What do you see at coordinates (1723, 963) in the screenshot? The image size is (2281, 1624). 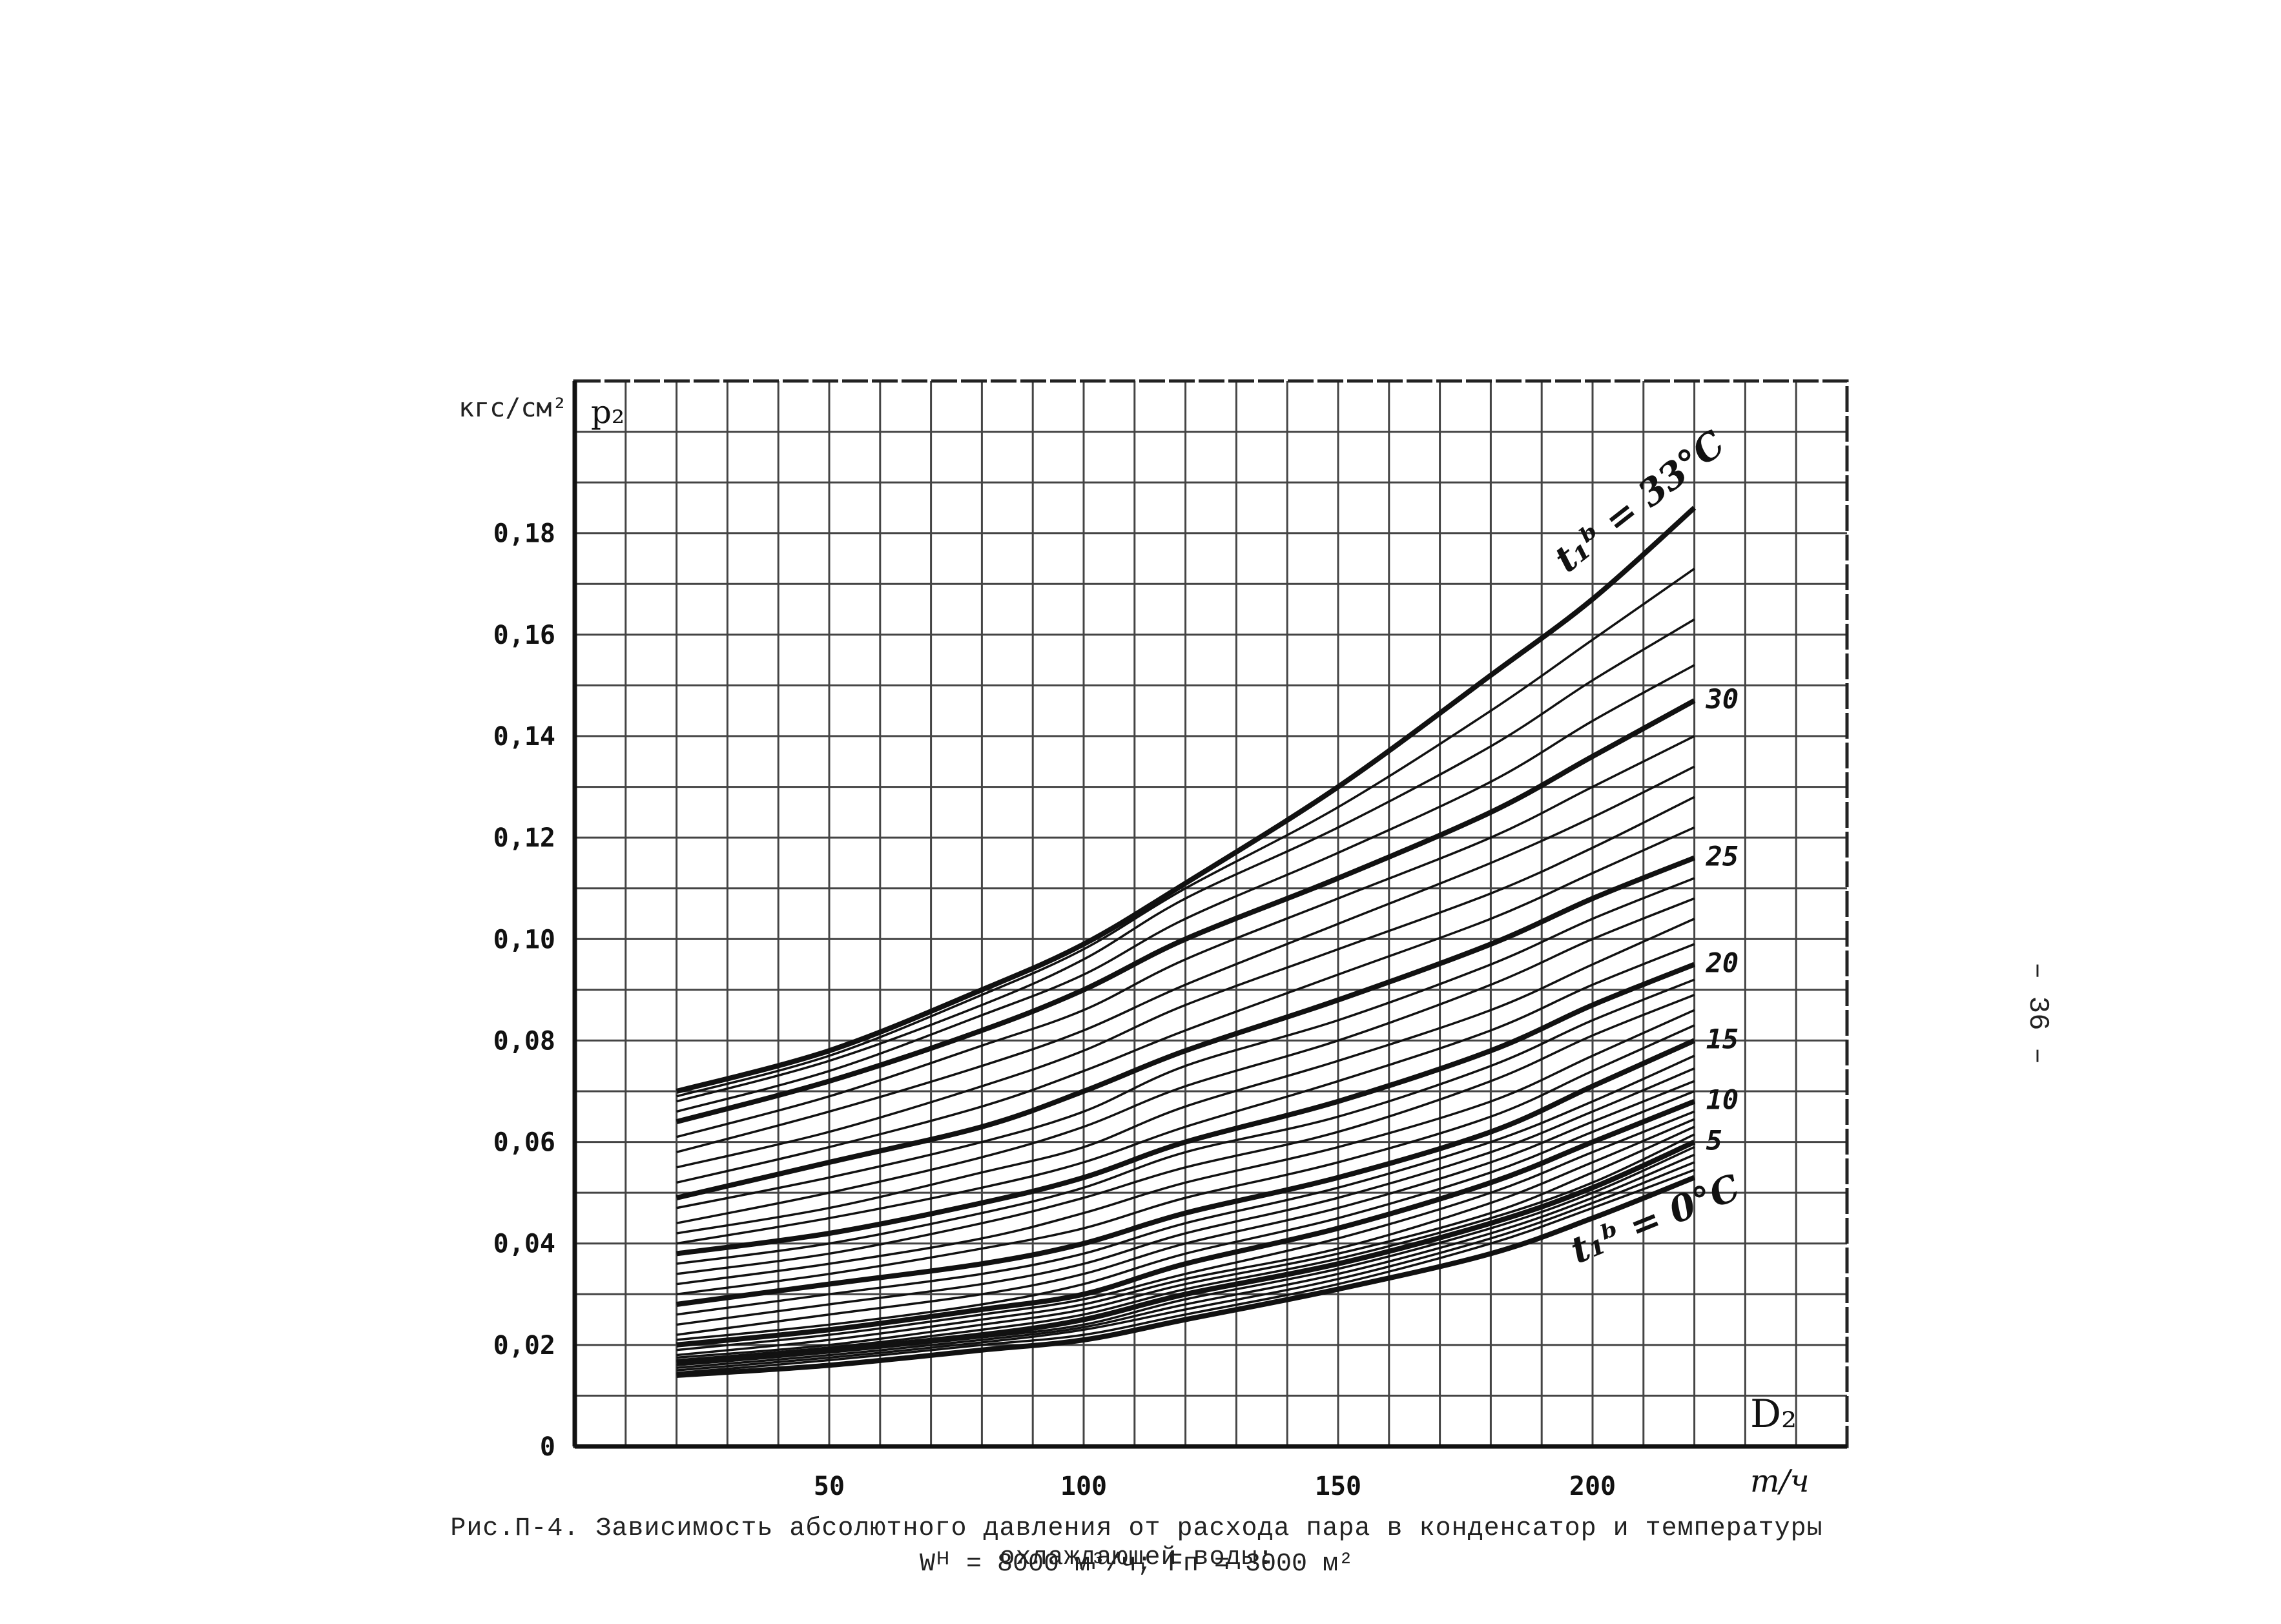 I see `series-end-label: 20` at bounding box center [1723, 963].